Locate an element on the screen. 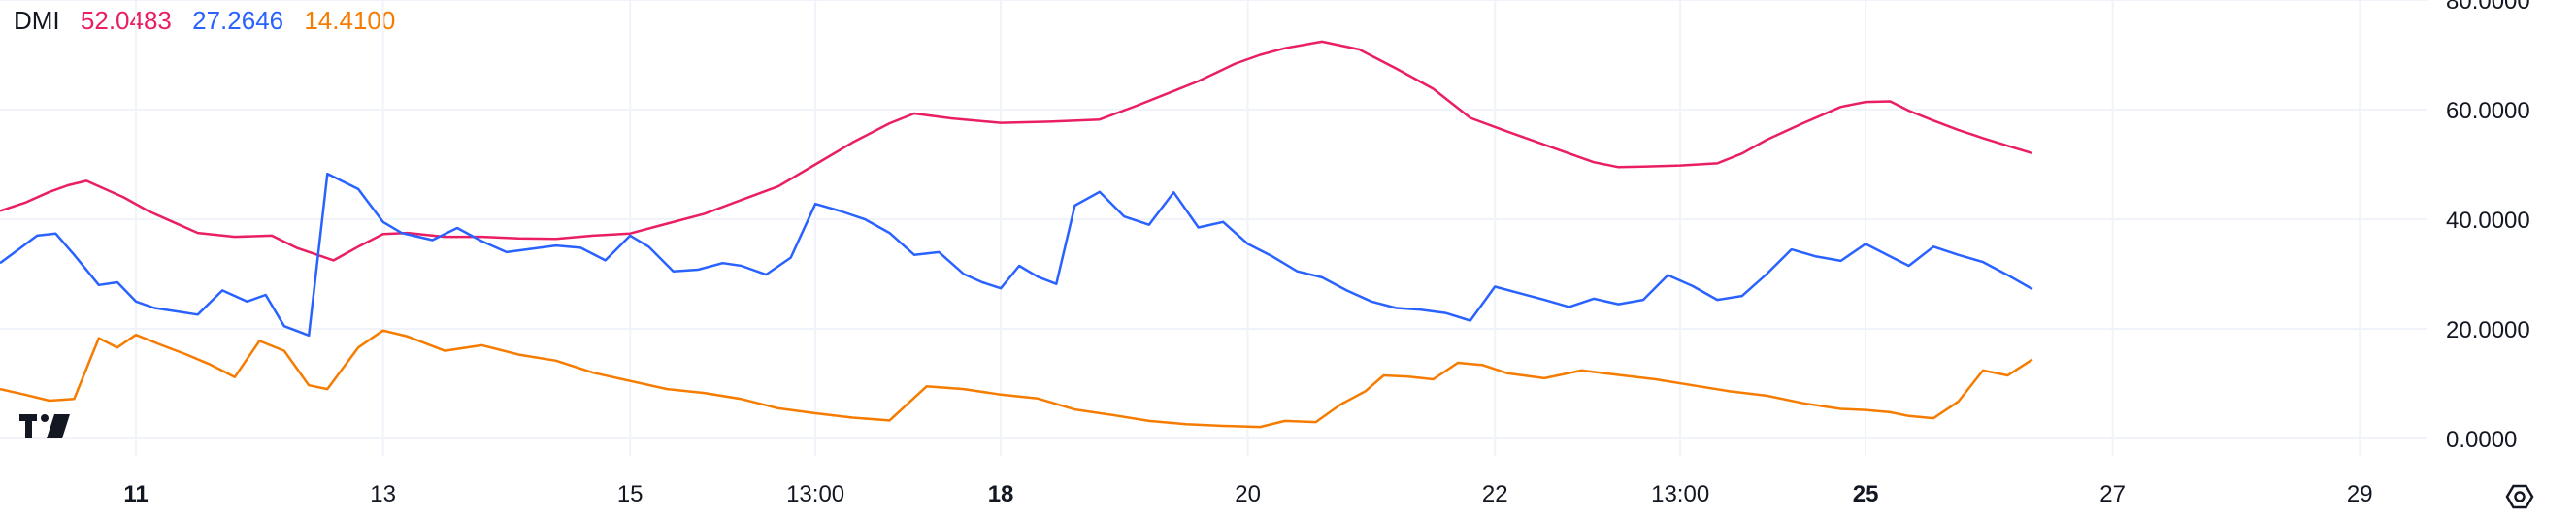  x-tick-label: 29 is located at coordinates (2360, 494).